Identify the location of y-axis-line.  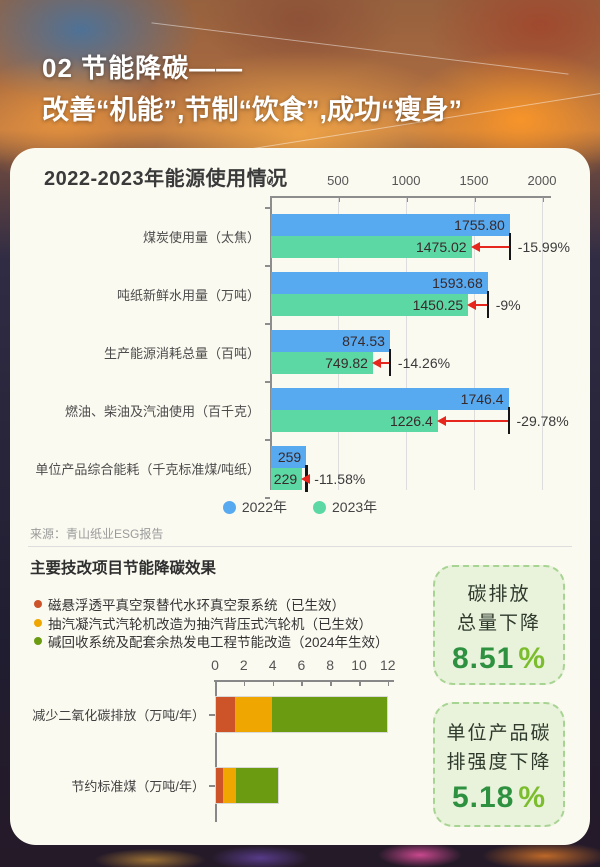
(216, 751).